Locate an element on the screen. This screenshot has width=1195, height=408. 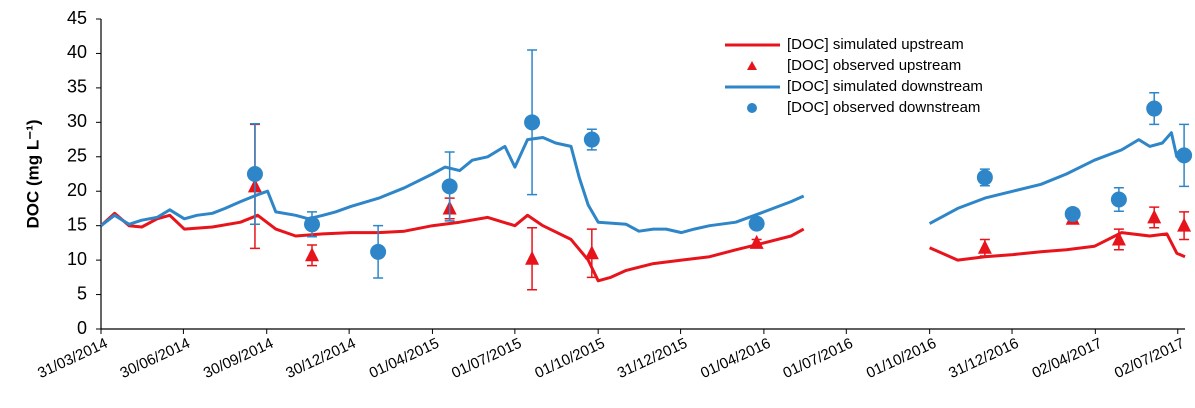
x-tick-label: 02/04/2017 is located at coordinates (1066, 358).